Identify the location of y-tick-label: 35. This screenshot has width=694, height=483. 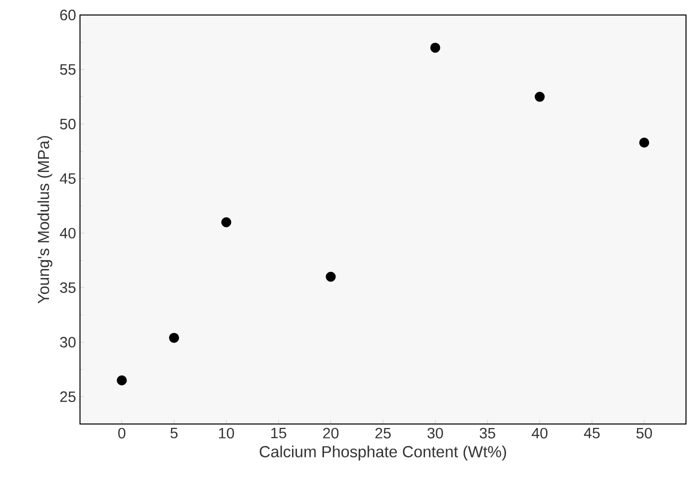
(68, 287).